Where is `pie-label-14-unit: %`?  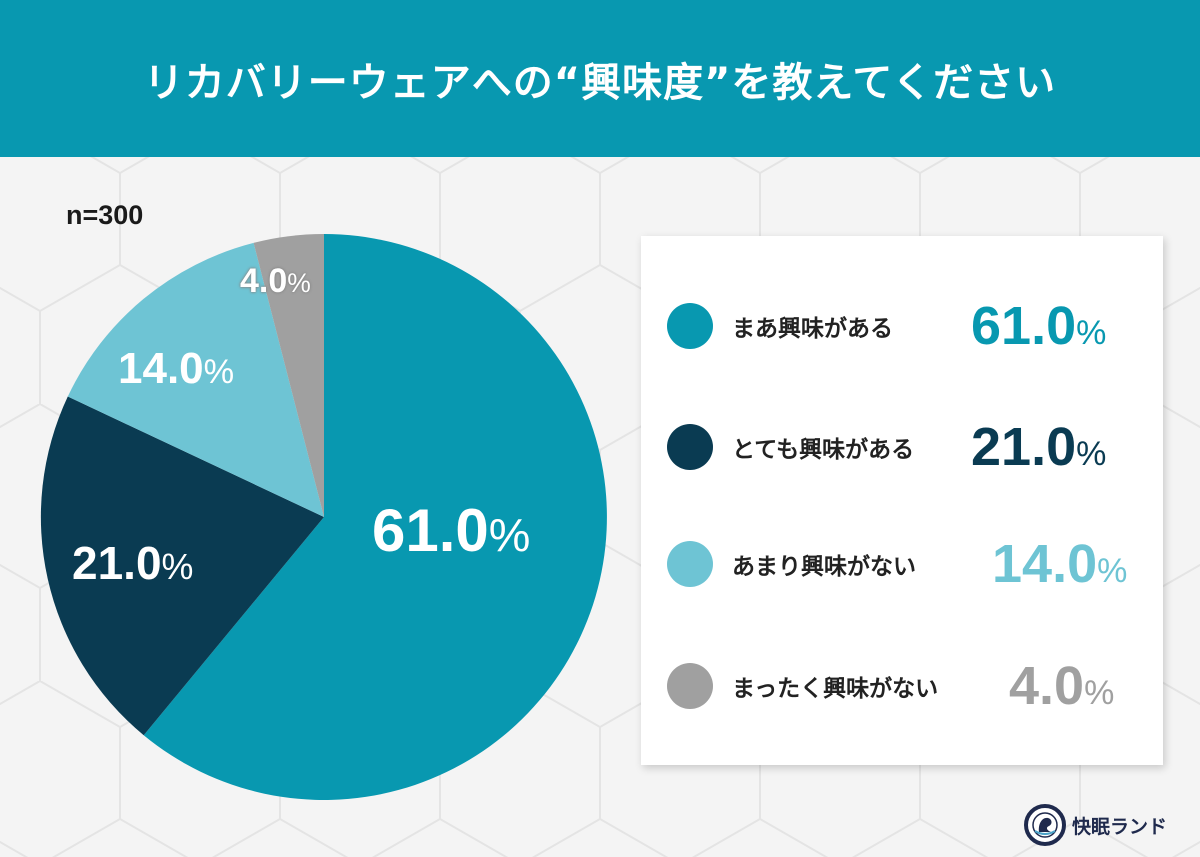 pie-label-14-unit: % is located at coordinates (219, 372).